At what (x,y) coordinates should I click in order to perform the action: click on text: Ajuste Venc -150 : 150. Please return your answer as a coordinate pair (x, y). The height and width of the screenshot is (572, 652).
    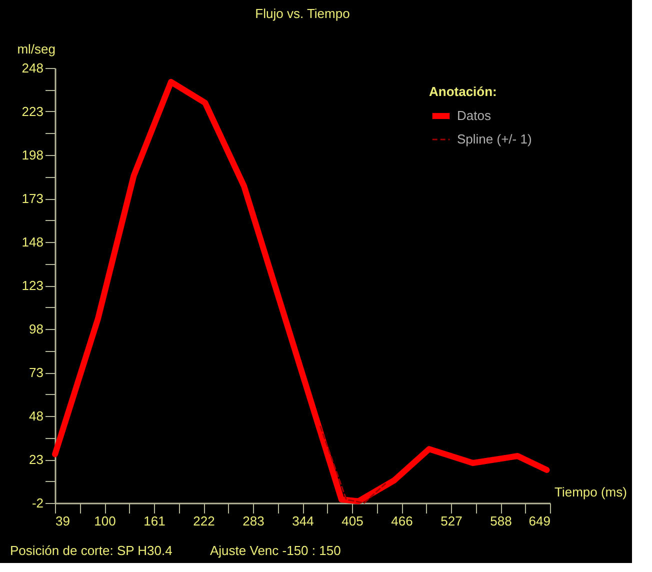
    Looking at the image, I should click on (275, 550).